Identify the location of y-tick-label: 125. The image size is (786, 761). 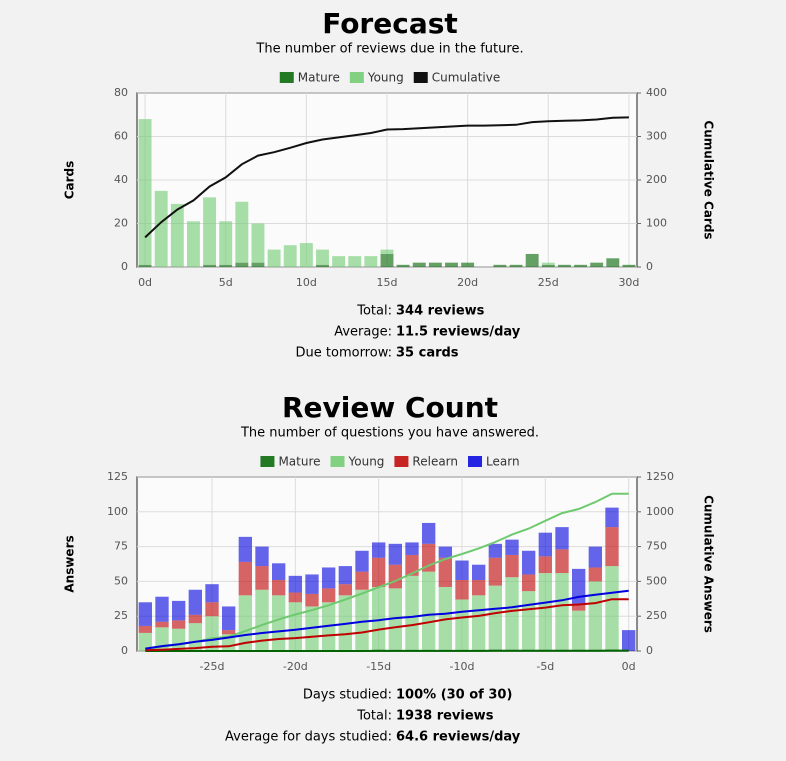
(117, 476).